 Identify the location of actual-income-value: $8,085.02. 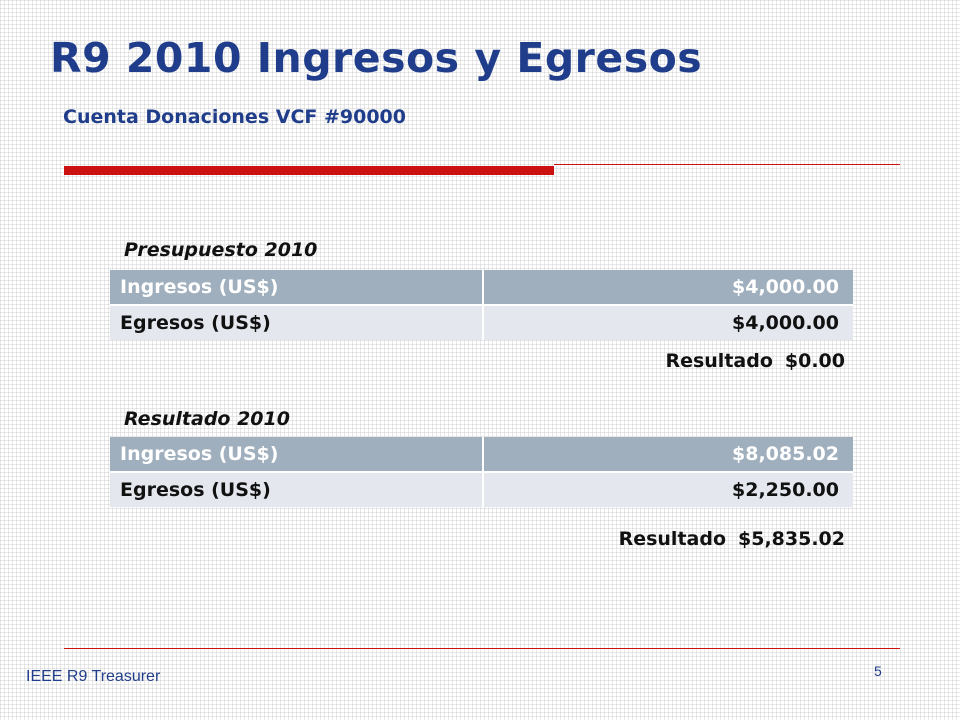
(668, 455).